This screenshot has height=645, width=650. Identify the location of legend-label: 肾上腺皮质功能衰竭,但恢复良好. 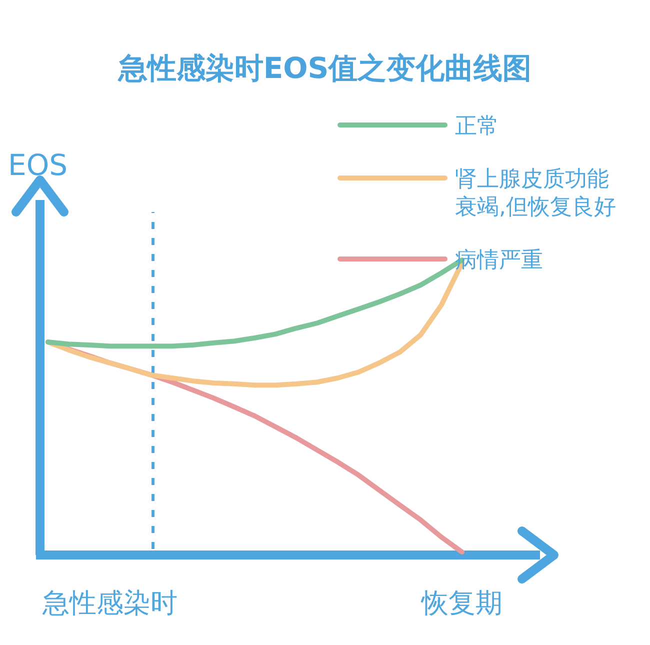
(535, 193).